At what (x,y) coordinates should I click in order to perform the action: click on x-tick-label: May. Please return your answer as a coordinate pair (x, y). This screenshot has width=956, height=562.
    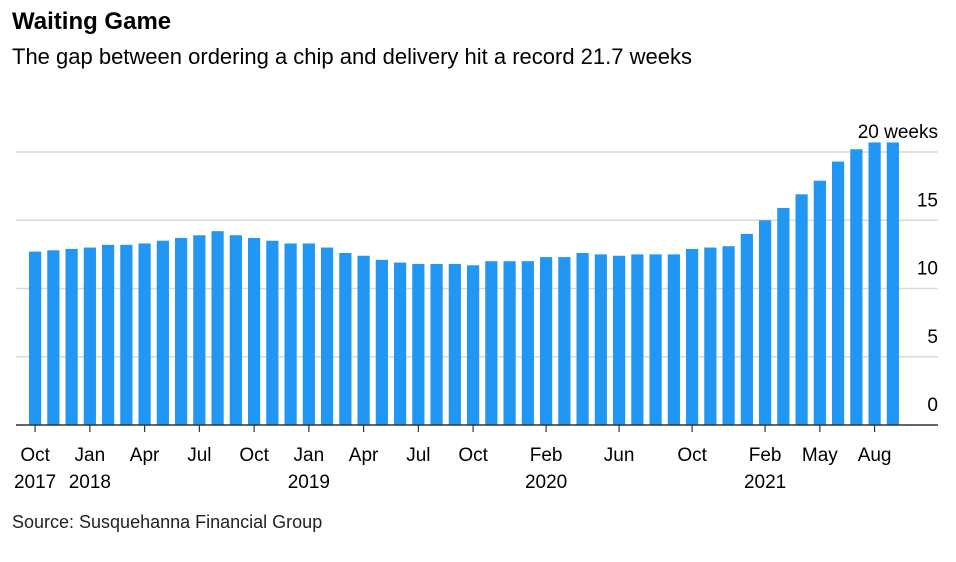
    Looking at the image, I should click on (820, 455).